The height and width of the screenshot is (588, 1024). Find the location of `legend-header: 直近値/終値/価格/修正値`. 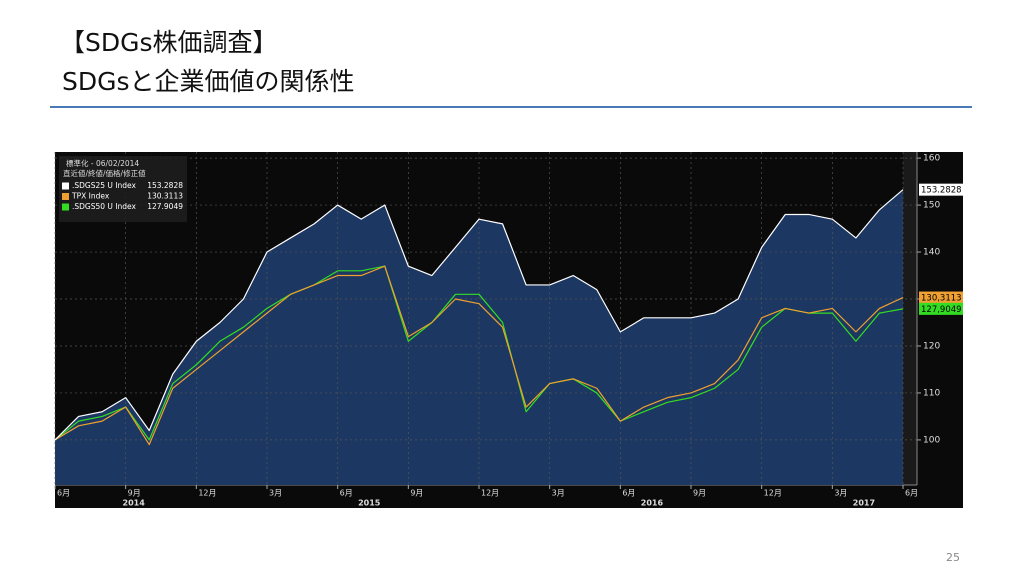

legend-header: 直近値/終値/価格/修正値 is located at coordinates (104, 173).